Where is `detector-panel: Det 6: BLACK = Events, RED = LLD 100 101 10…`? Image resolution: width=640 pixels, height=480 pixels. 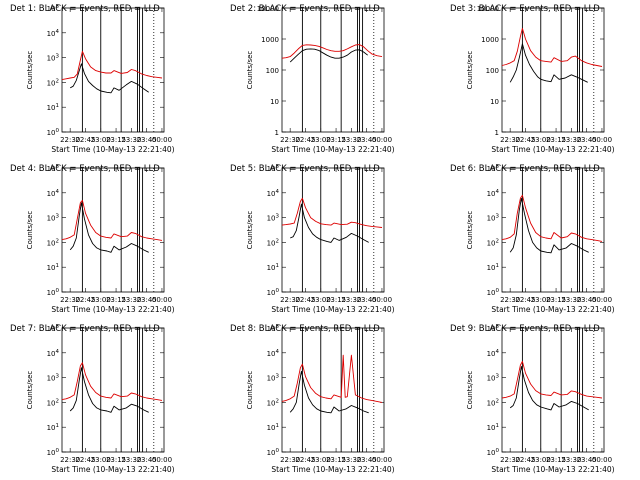
detector-panel: Det 6: BLACK = Events, RED = LLD 100 101 10… is located at coordinates (532, 239).